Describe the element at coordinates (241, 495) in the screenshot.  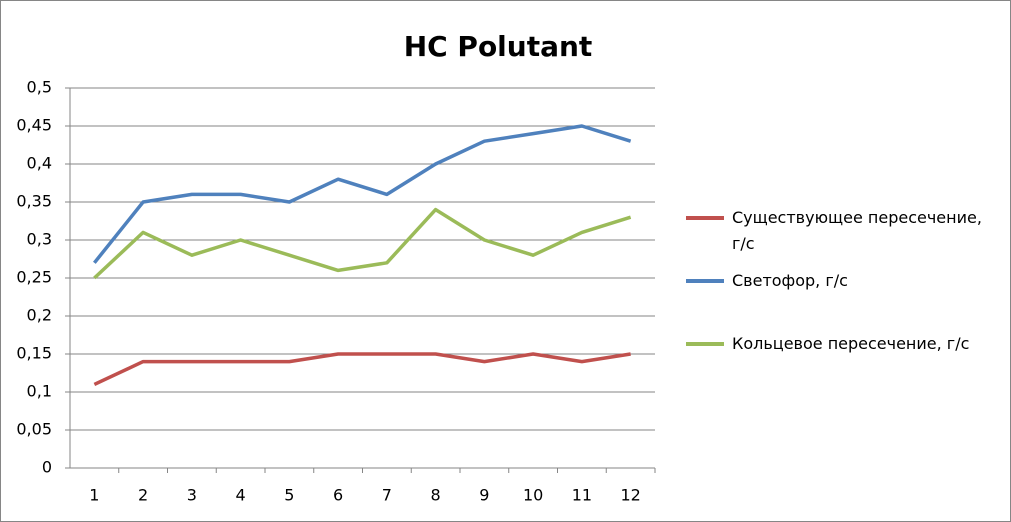
I see `x-tick-label: 4` at that location.